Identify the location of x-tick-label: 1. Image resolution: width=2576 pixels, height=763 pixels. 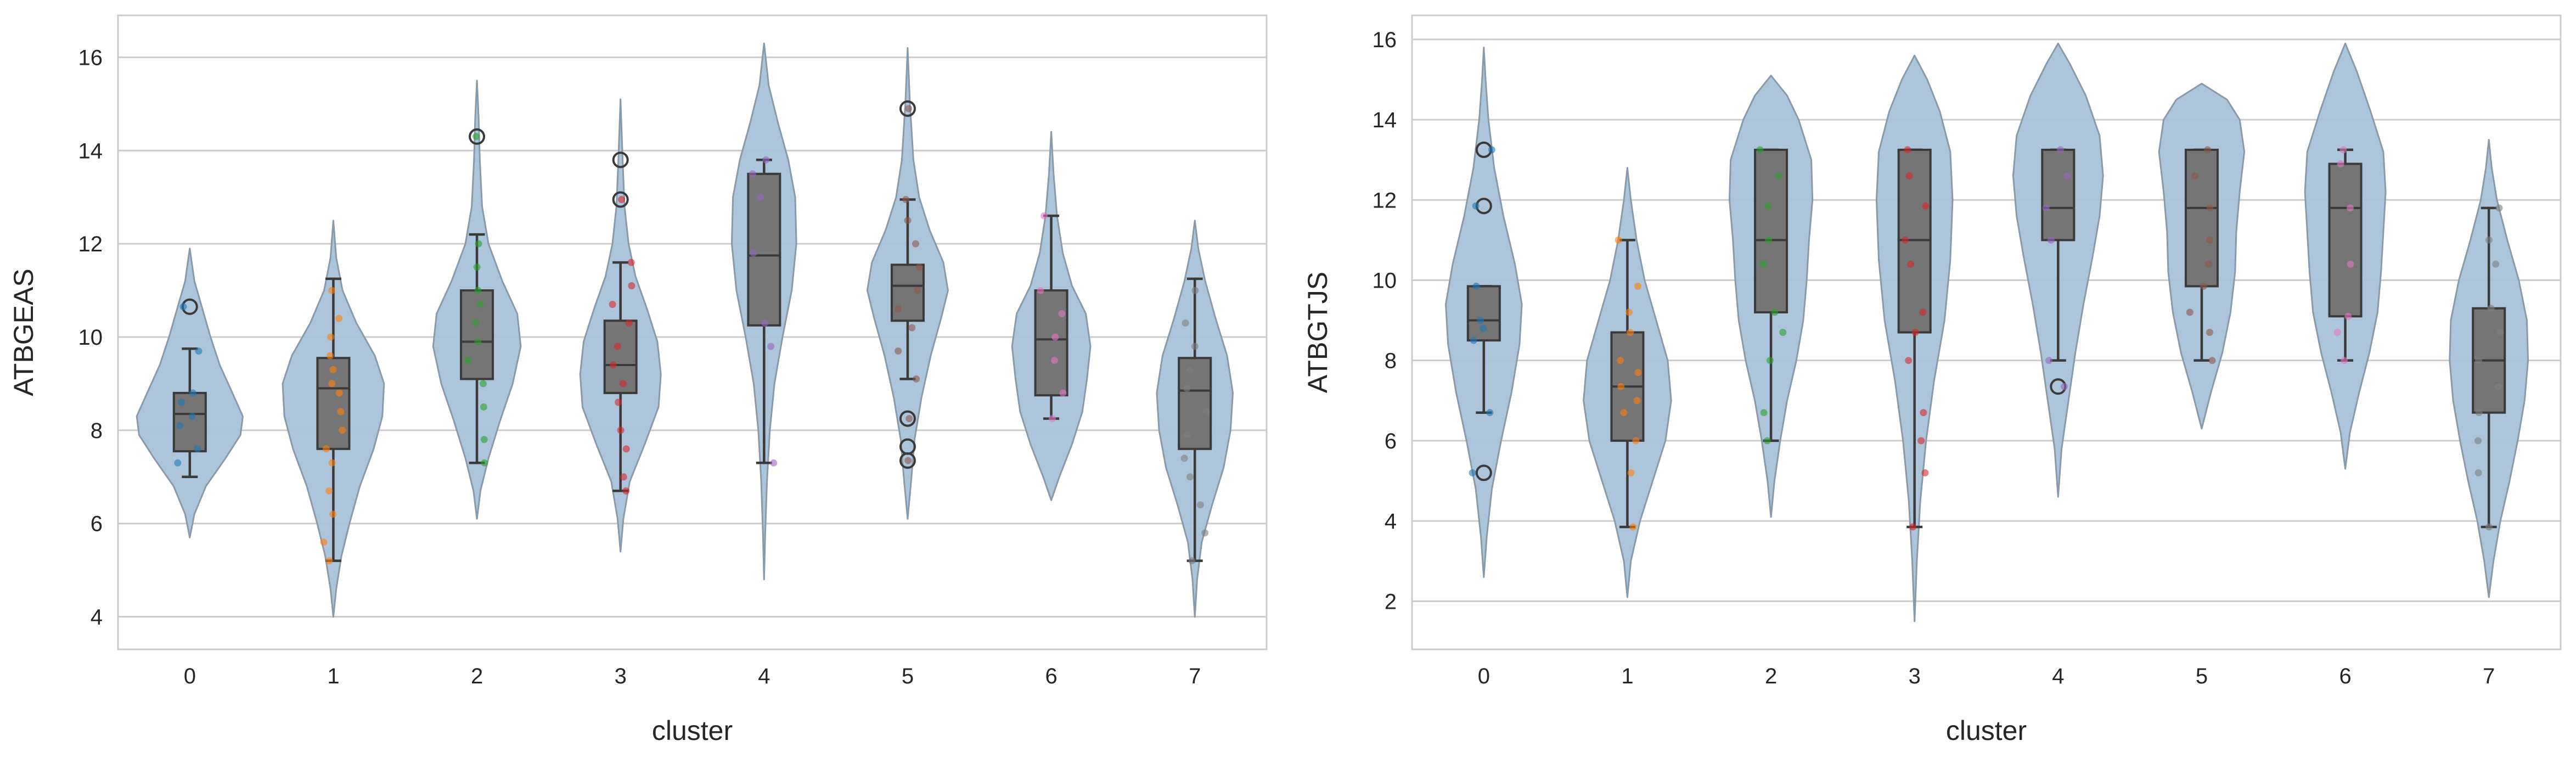
(1627, 676).